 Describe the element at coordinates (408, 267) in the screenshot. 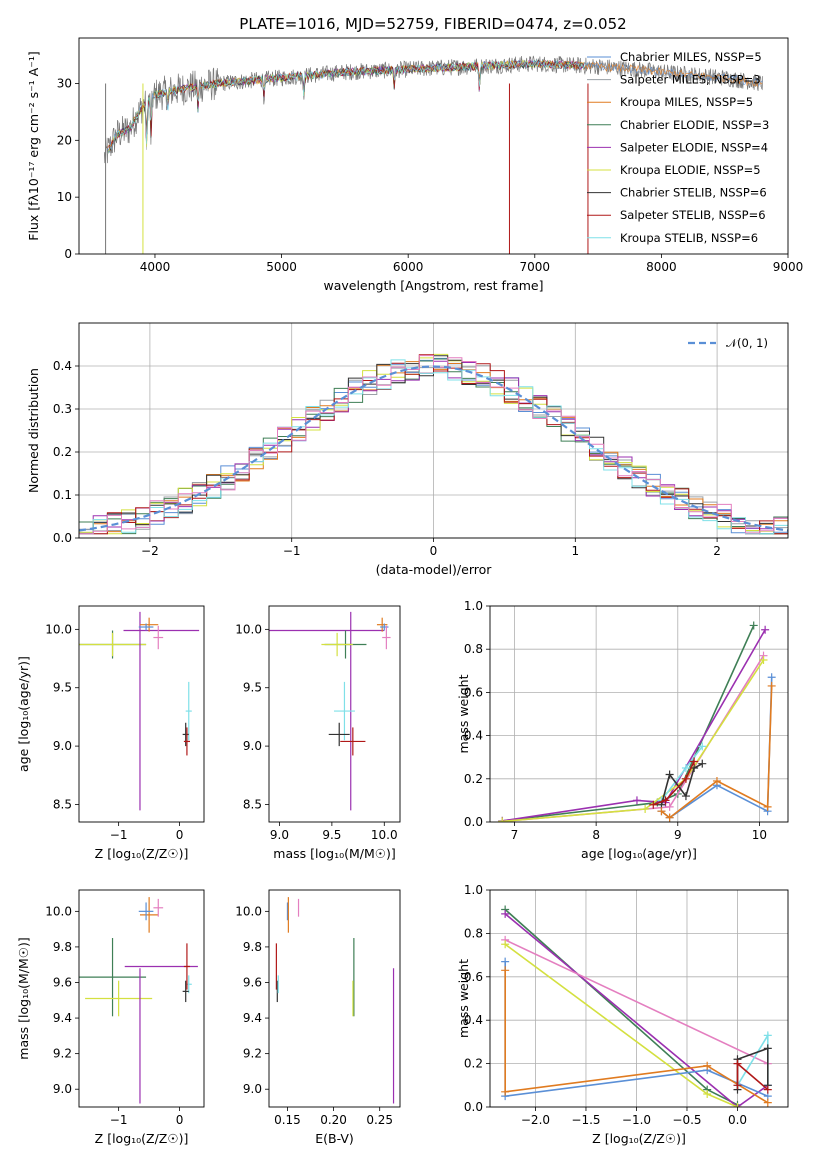

I see `x-tick-label: 6000` at that location.